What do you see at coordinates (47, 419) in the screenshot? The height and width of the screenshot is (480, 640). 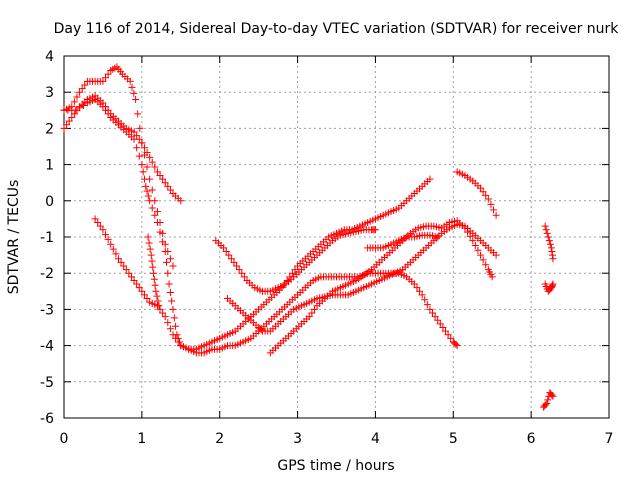 I see `y-tick-label: -6` at bounding box center [47, 419].